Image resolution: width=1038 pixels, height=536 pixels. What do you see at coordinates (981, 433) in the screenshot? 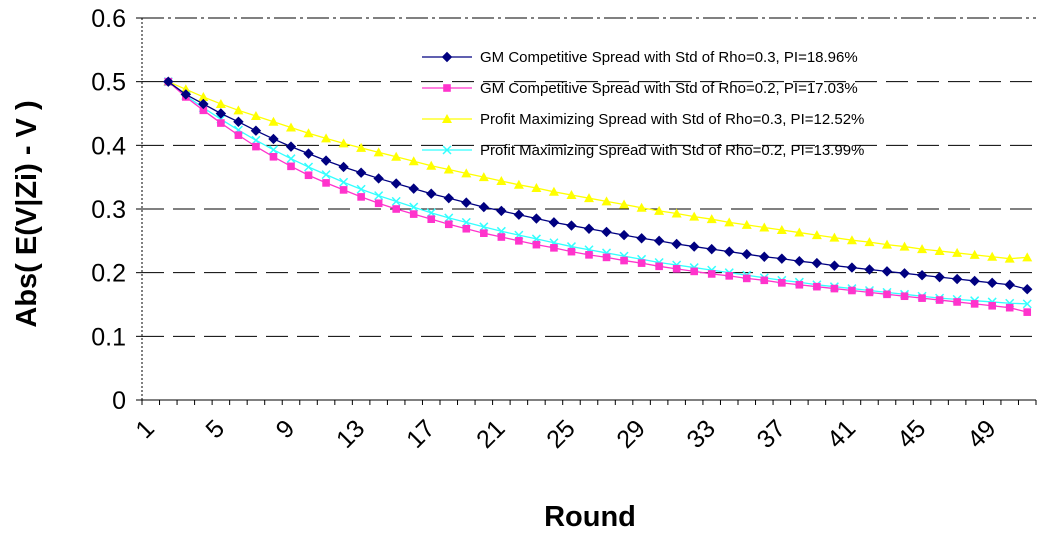
I see `x-tick-label: 49` at bounding box center [981, 433].